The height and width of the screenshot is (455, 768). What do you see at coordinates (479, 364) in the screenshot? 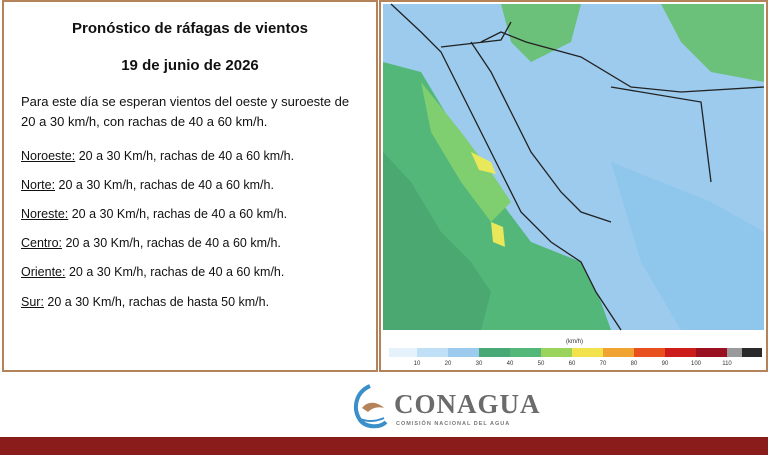
I see `legend-tick: 30` at bounding box center [479, 364].